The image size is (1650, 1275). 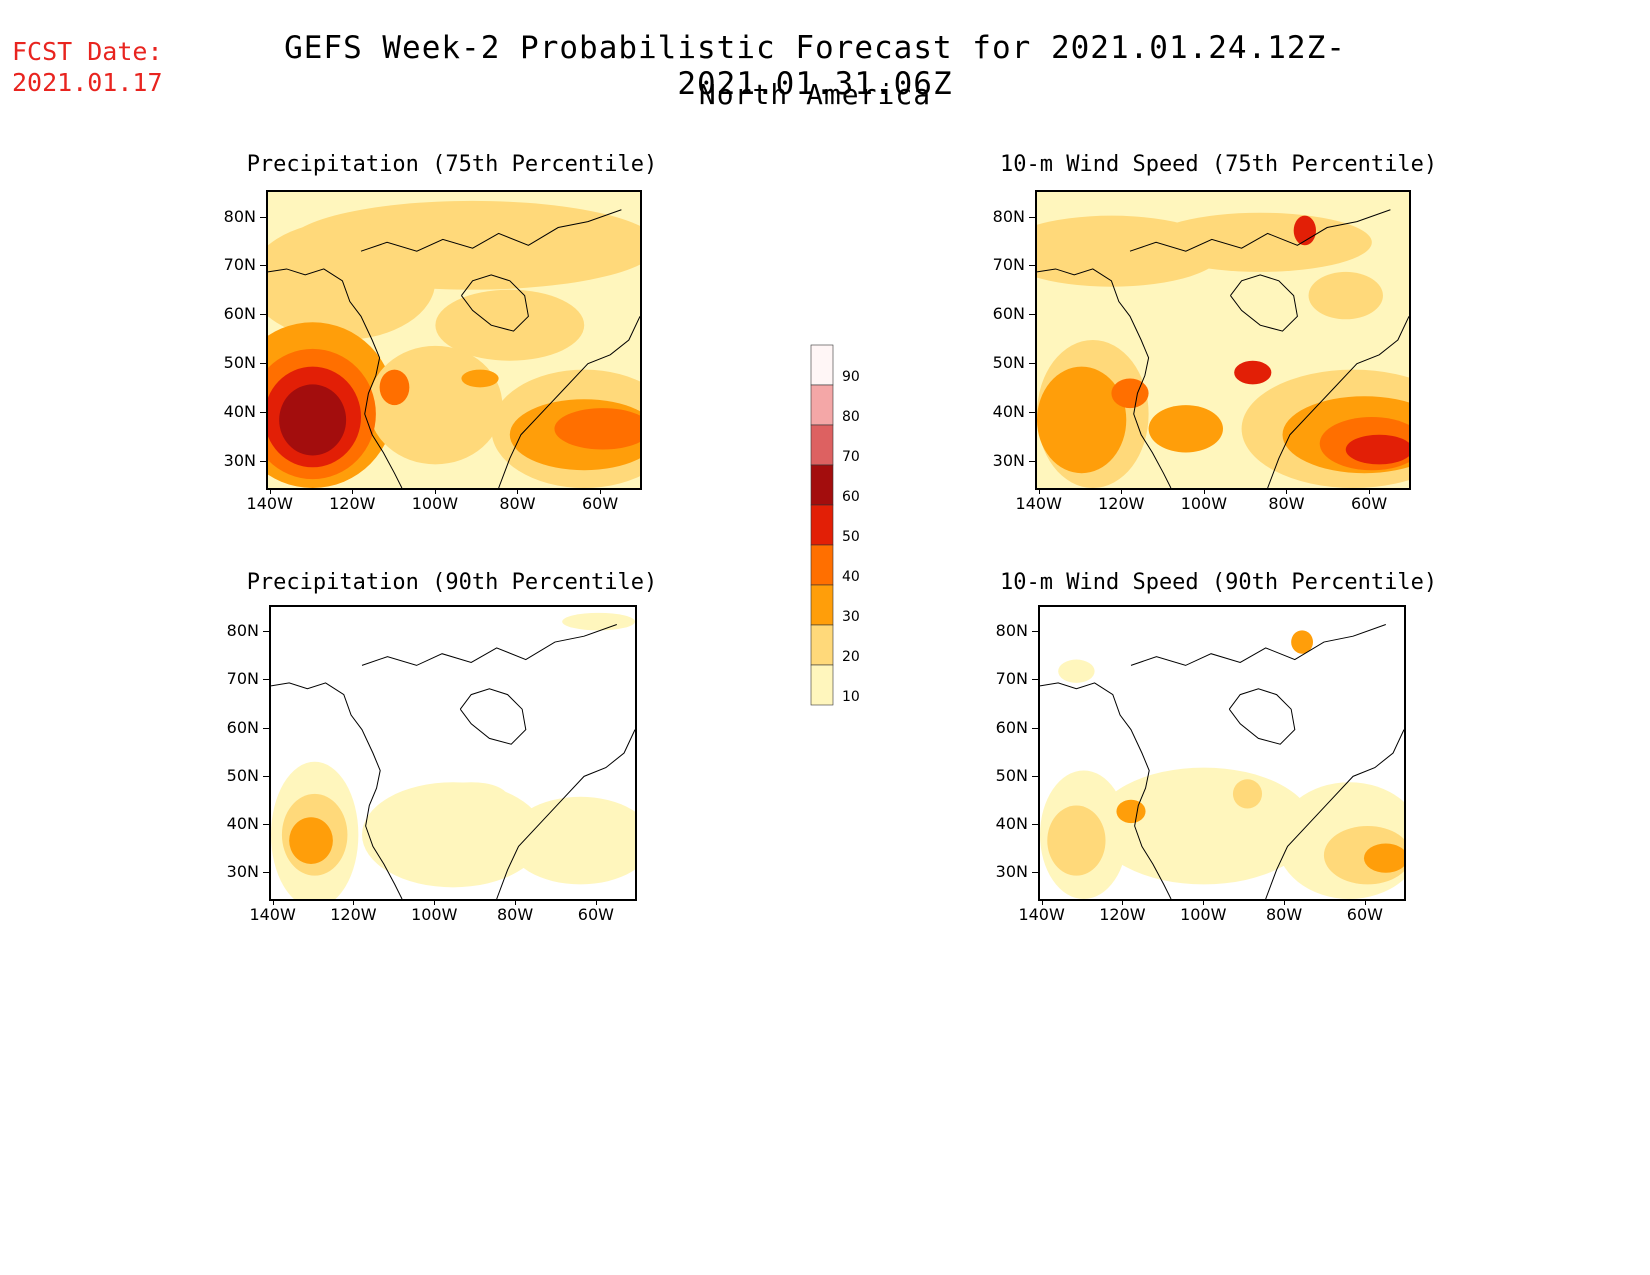 What do you see at coordinates (272, 914) in the screenshot?
I see `longitude-label: 140W` at bounding box center [272, 914].